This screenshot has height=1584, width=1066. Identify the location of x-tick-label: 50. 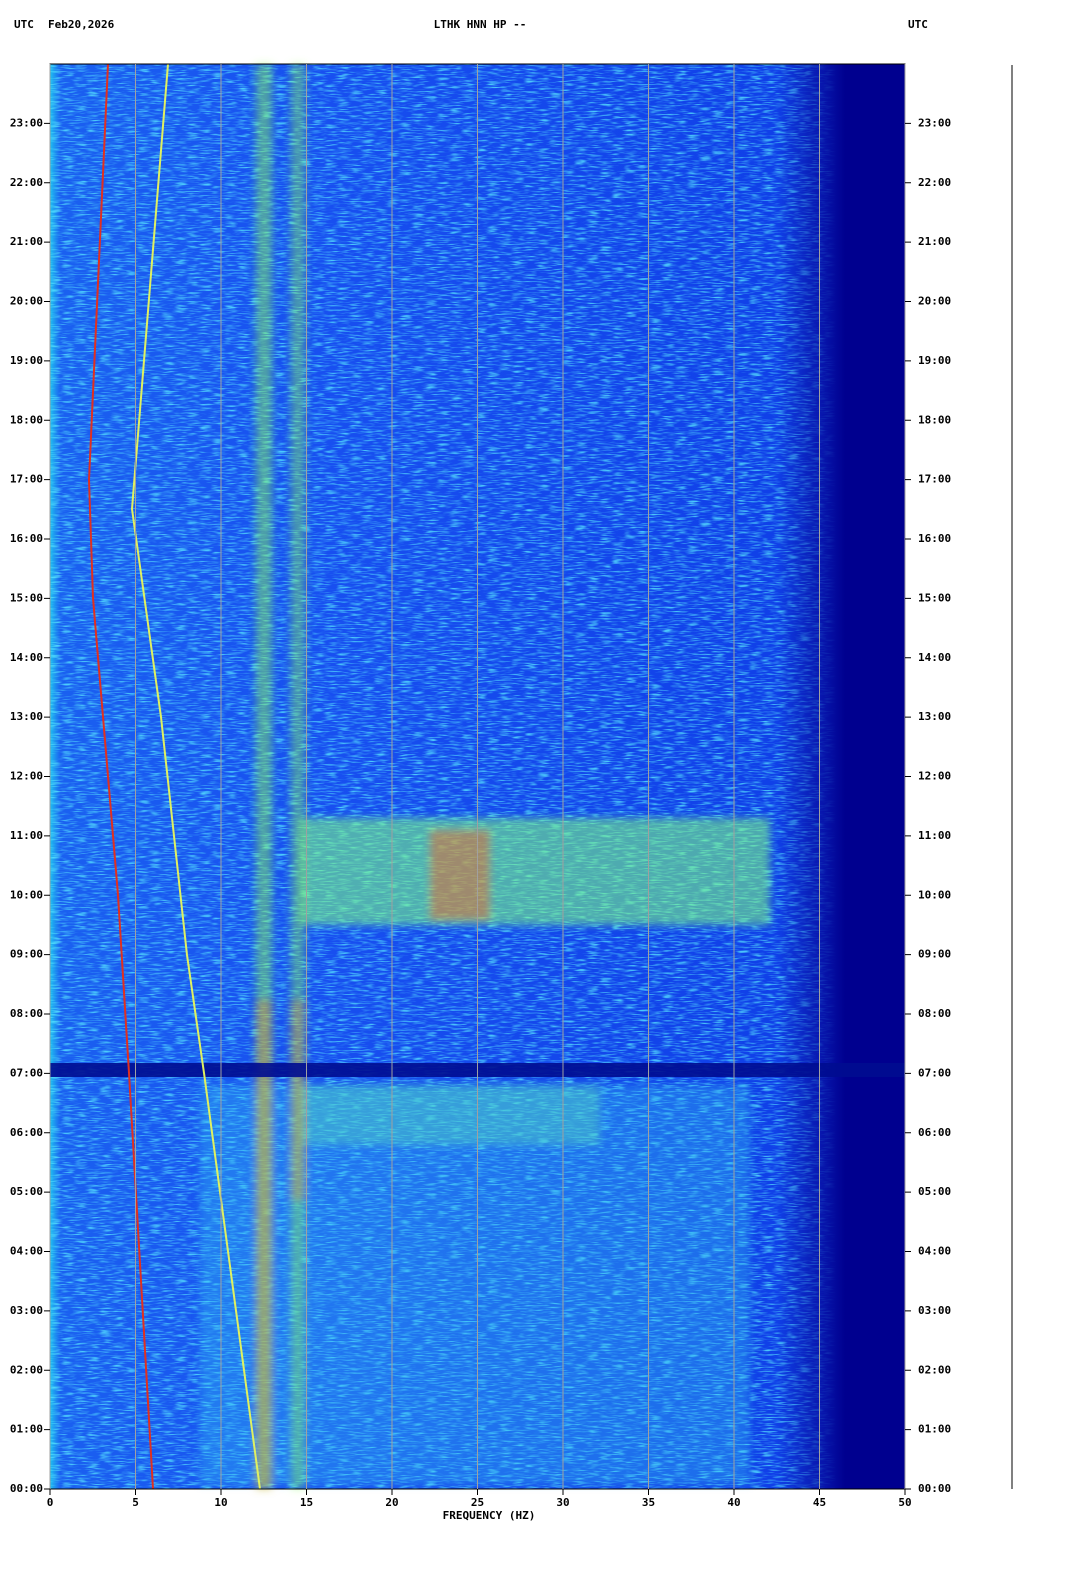
(904, 1502).